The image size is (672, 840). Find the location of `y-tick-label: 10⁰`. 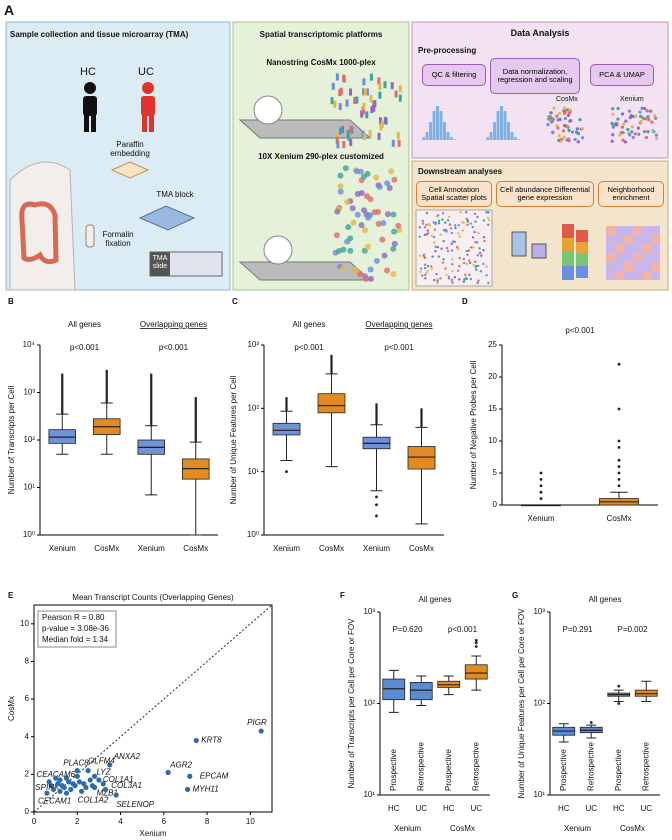

y-tick-label: 10⁰ is located at coordinates (29, 534).